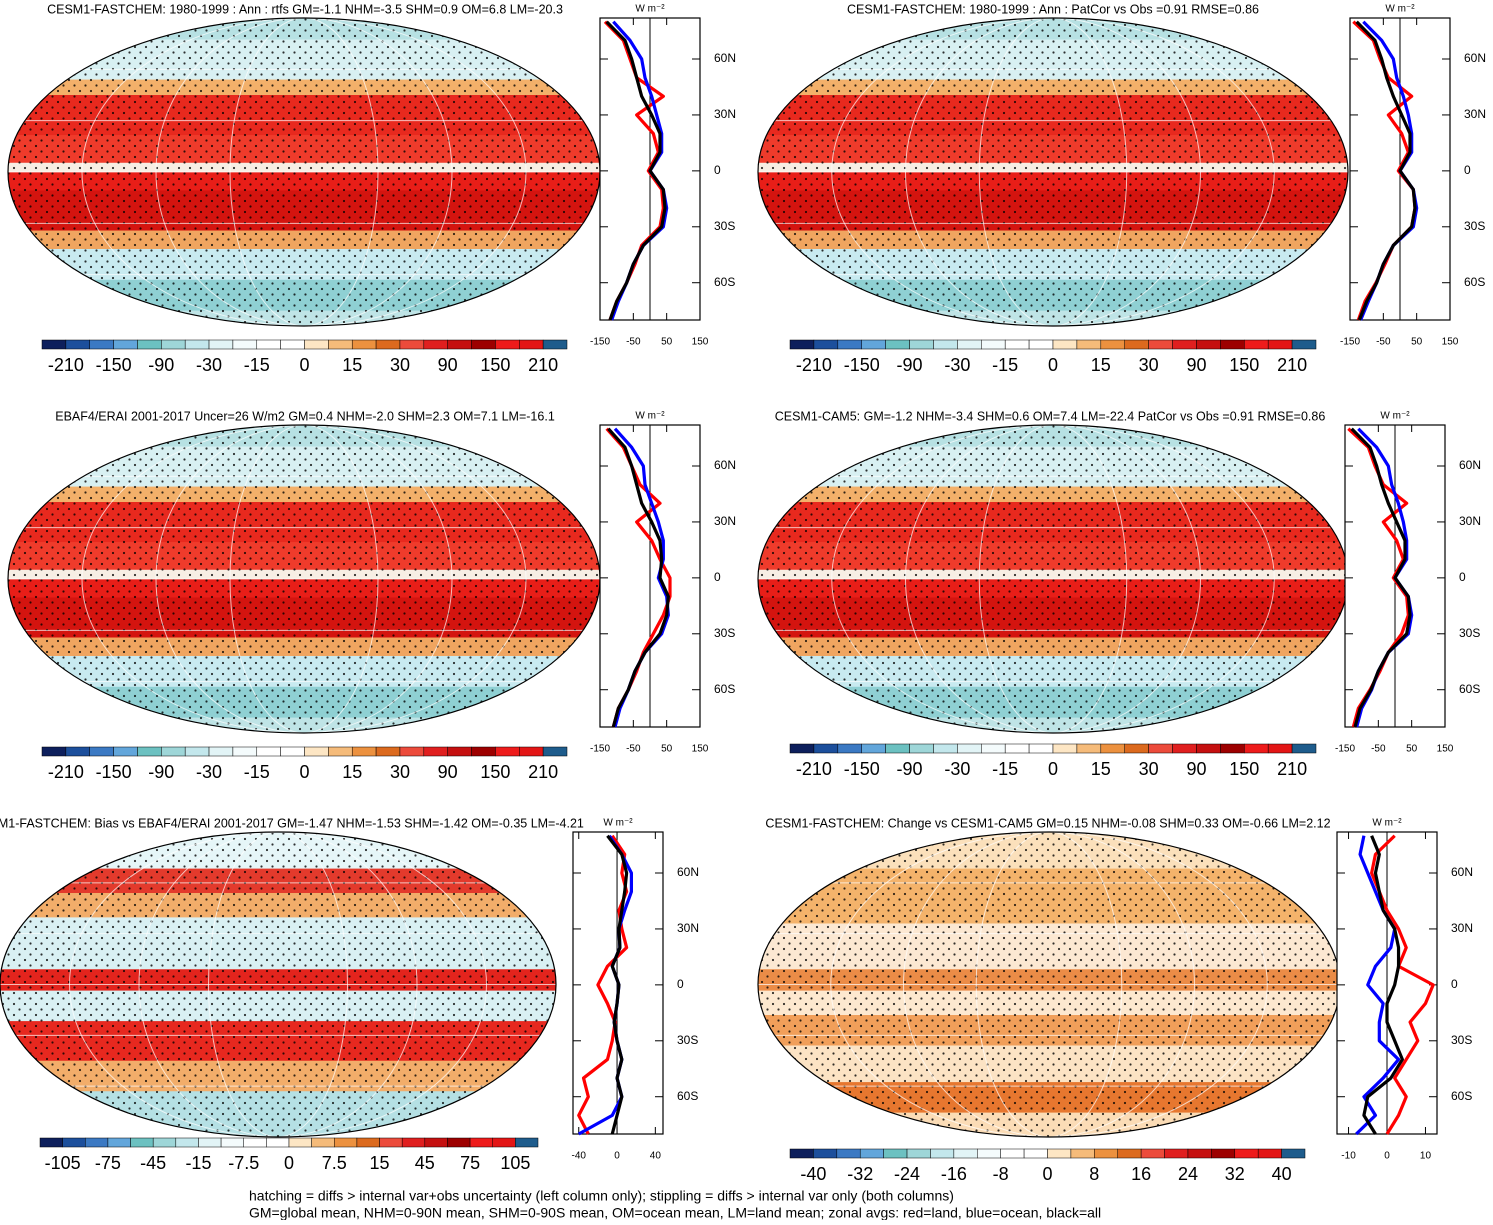  Describe the element at coordinates (907, 1174) in the screenshot. I see `colorbar-label: -24` at that location.